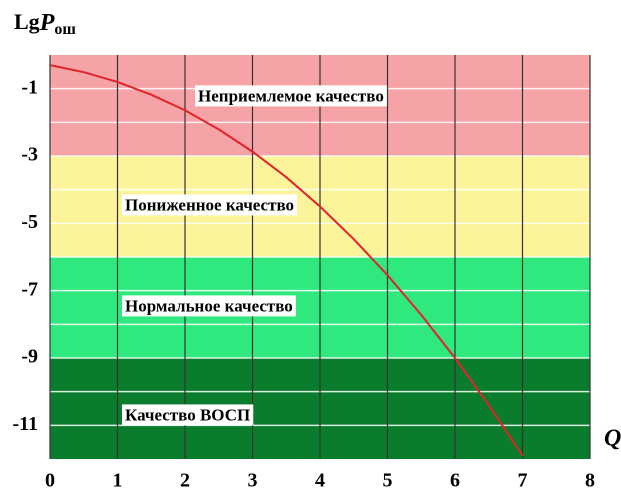  Describe the element at coordinates (27, 21) in the screenshot. I see `y-label-text: Lg` at that location.